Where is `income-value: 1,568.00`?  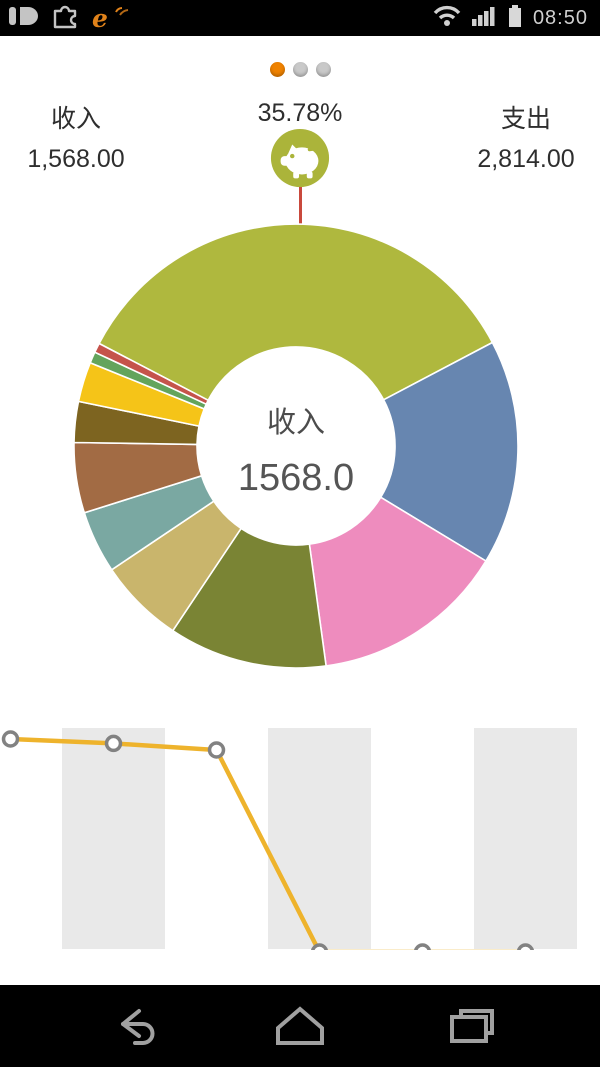 income-value: 1,568.00 is located at coordinates (76, 159).